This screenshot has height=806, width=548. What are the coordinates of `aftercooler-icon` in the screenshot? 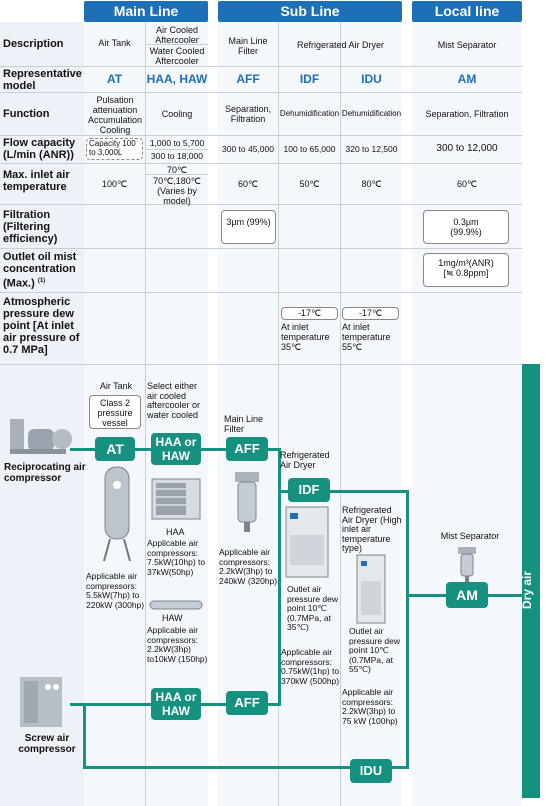 It's located at (176, 499).